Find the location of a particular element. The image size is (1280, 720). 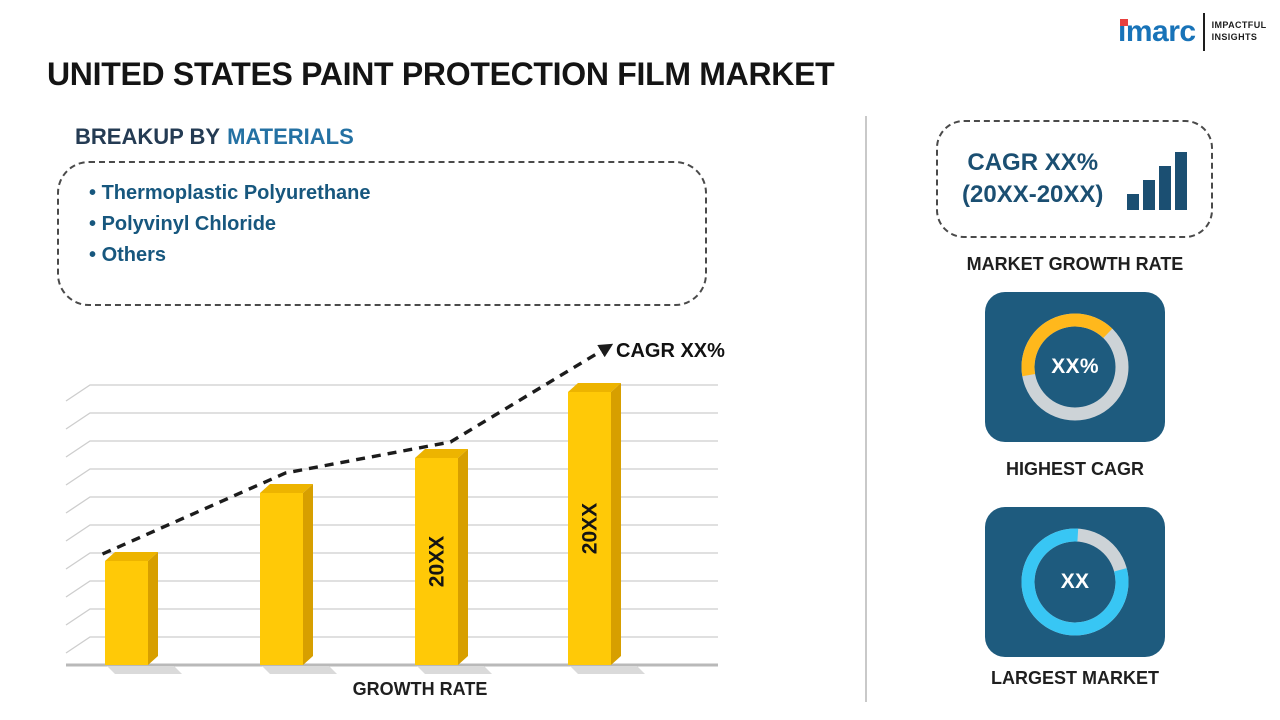

material-item: Others is located at coordinates (392, 255).